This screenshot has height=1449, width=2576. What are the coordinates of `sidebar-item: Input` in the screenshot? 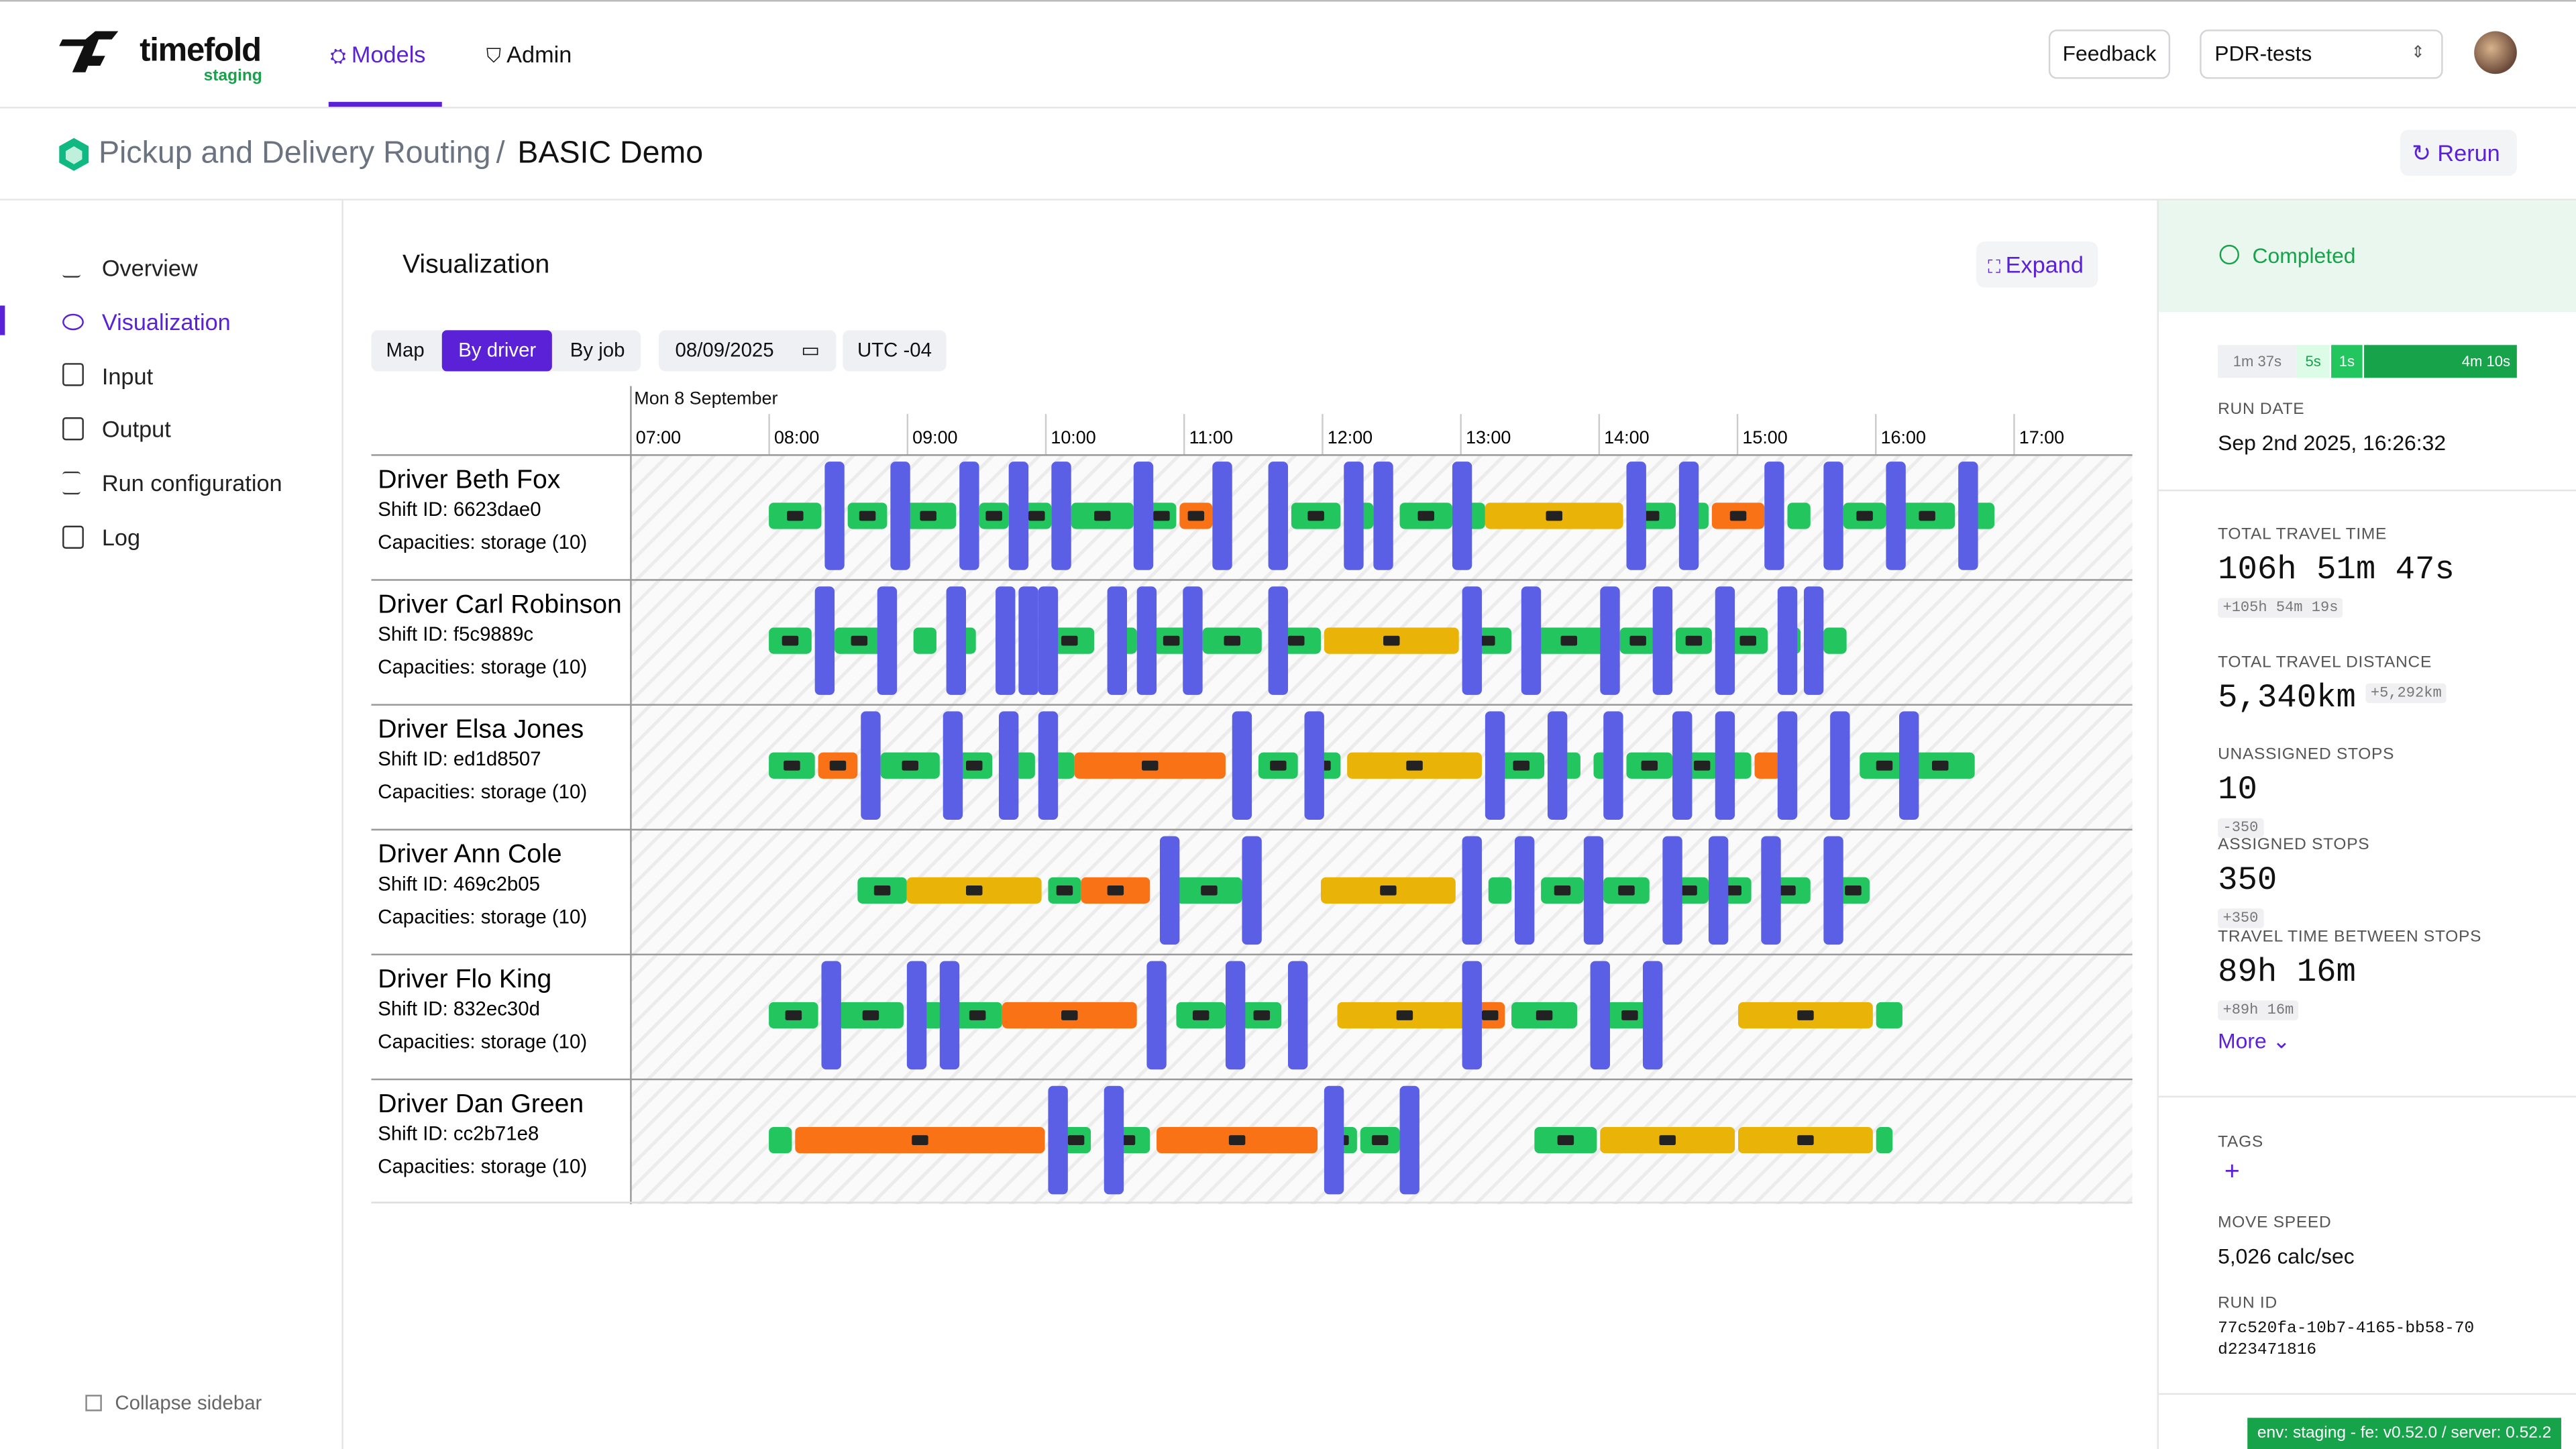 It's located at (127, 376).